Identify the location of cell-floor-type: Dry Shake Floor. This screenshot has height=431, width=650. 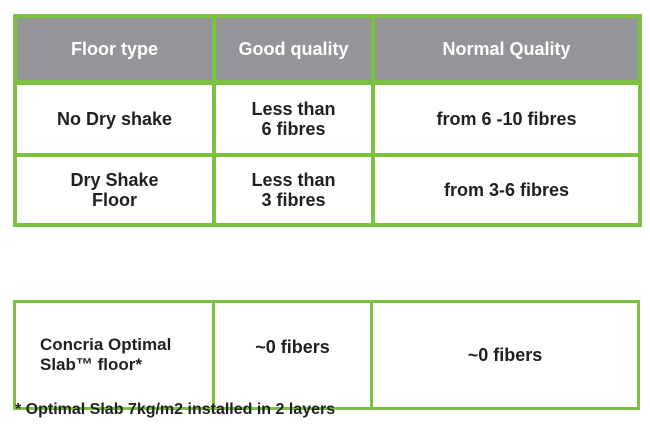
(115, 189).